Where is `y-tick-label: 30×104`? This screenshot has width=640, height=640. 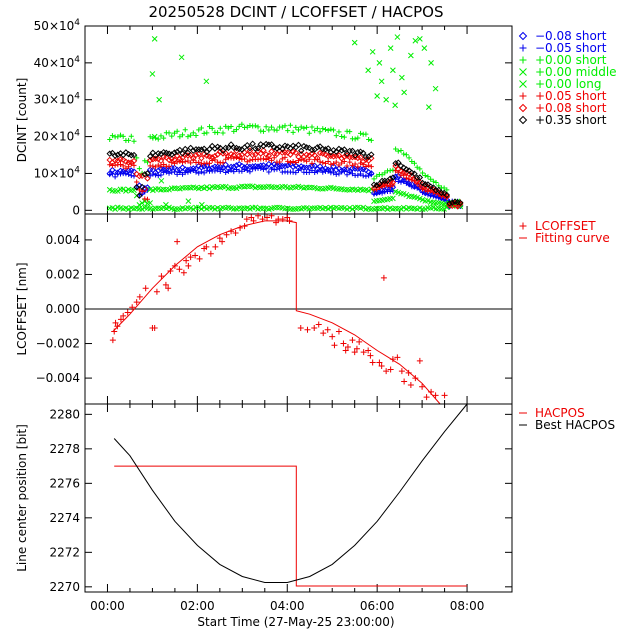
y-tick-label: 30×104 is located at coordinates (57, 99).